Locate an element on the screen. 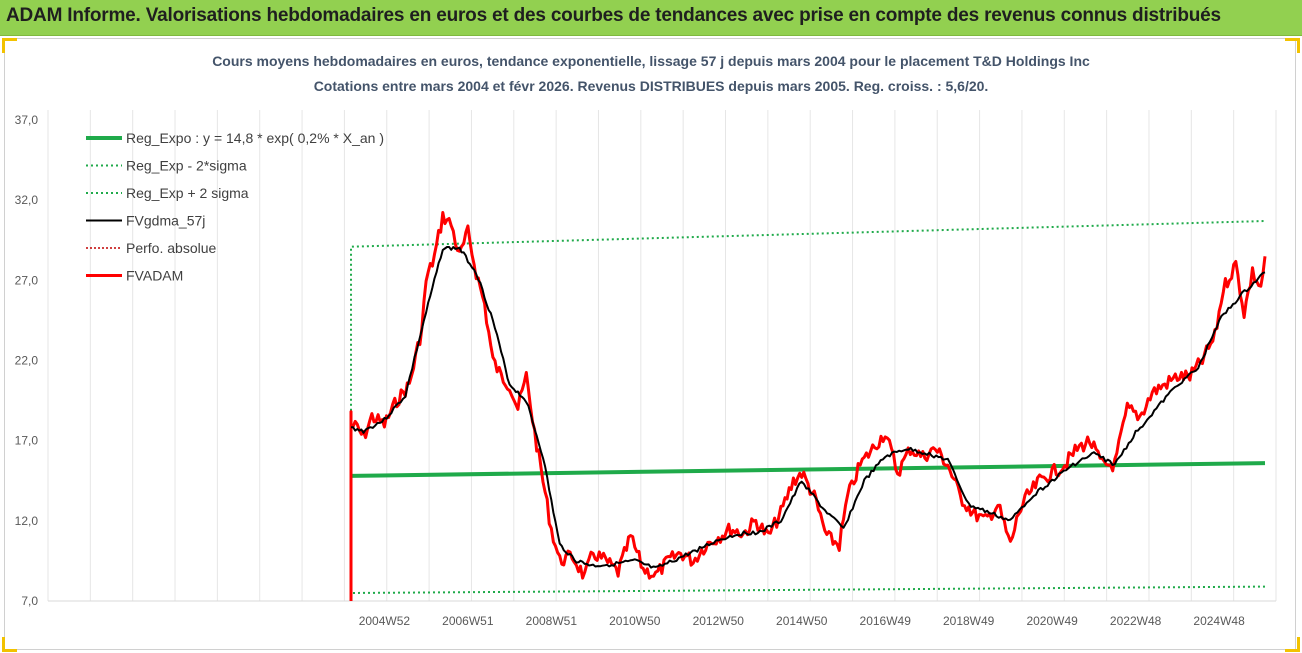  x-tick-label: 2006W51 is located at coordinates (468, 621).